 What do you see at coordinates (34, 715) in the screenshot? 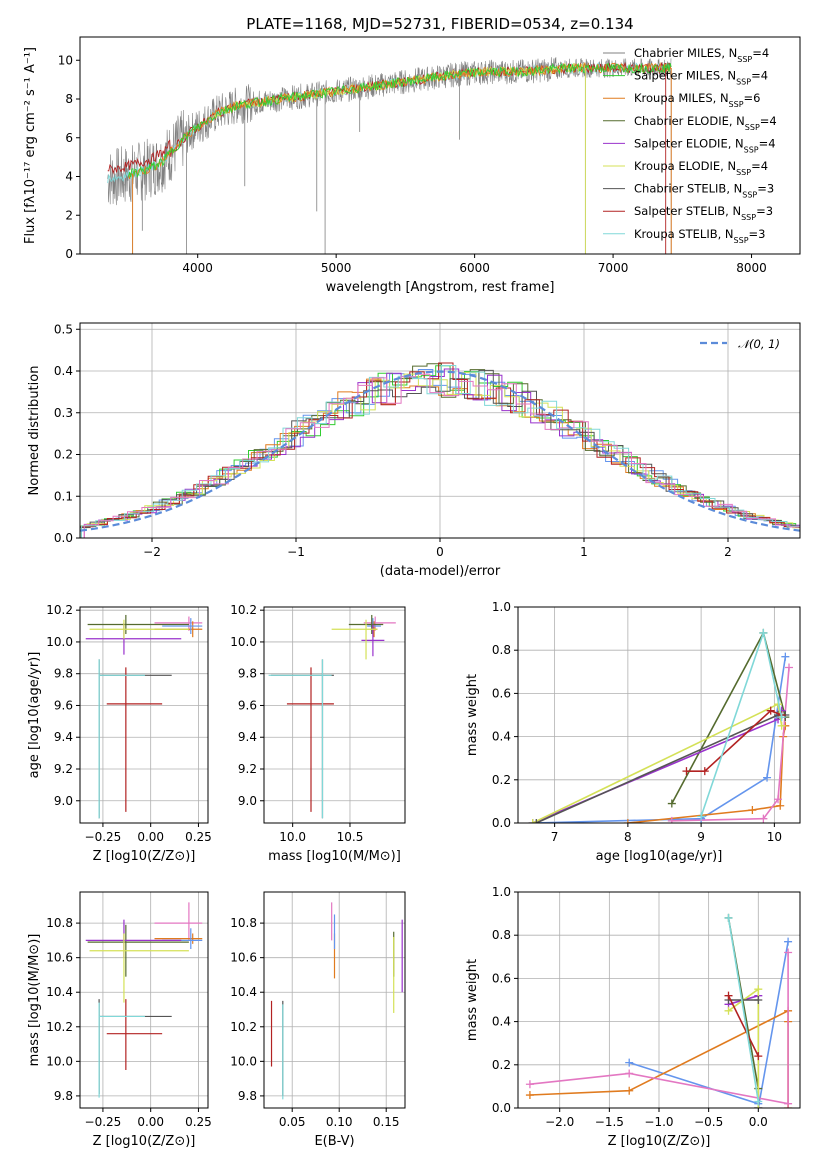
I see `y-axis-label: age [log10(age/yr)]` at bounding box center [34, 715].